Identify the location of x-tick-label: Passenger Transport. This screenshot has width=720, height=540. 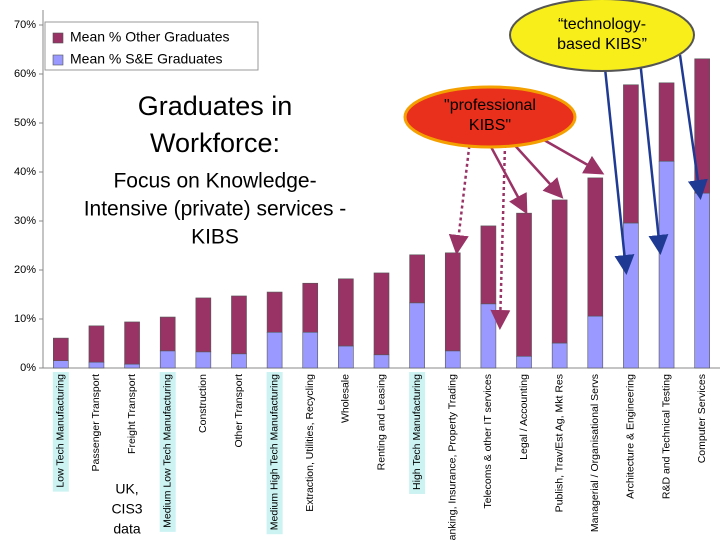
(96, 423).